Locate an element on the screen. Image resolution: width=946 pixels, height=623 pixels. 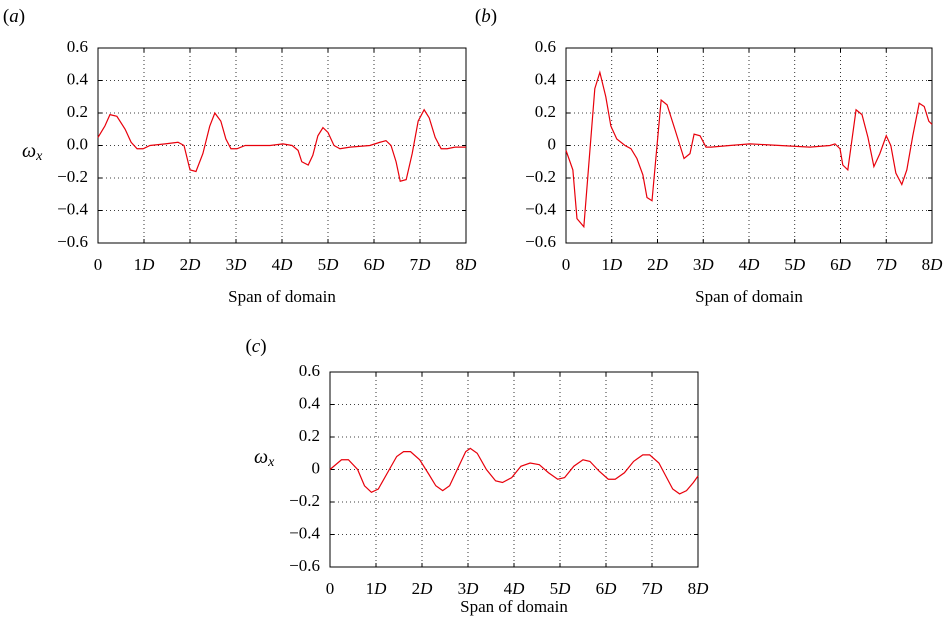
panel-label: (a) is located at coordinates (14, 16).